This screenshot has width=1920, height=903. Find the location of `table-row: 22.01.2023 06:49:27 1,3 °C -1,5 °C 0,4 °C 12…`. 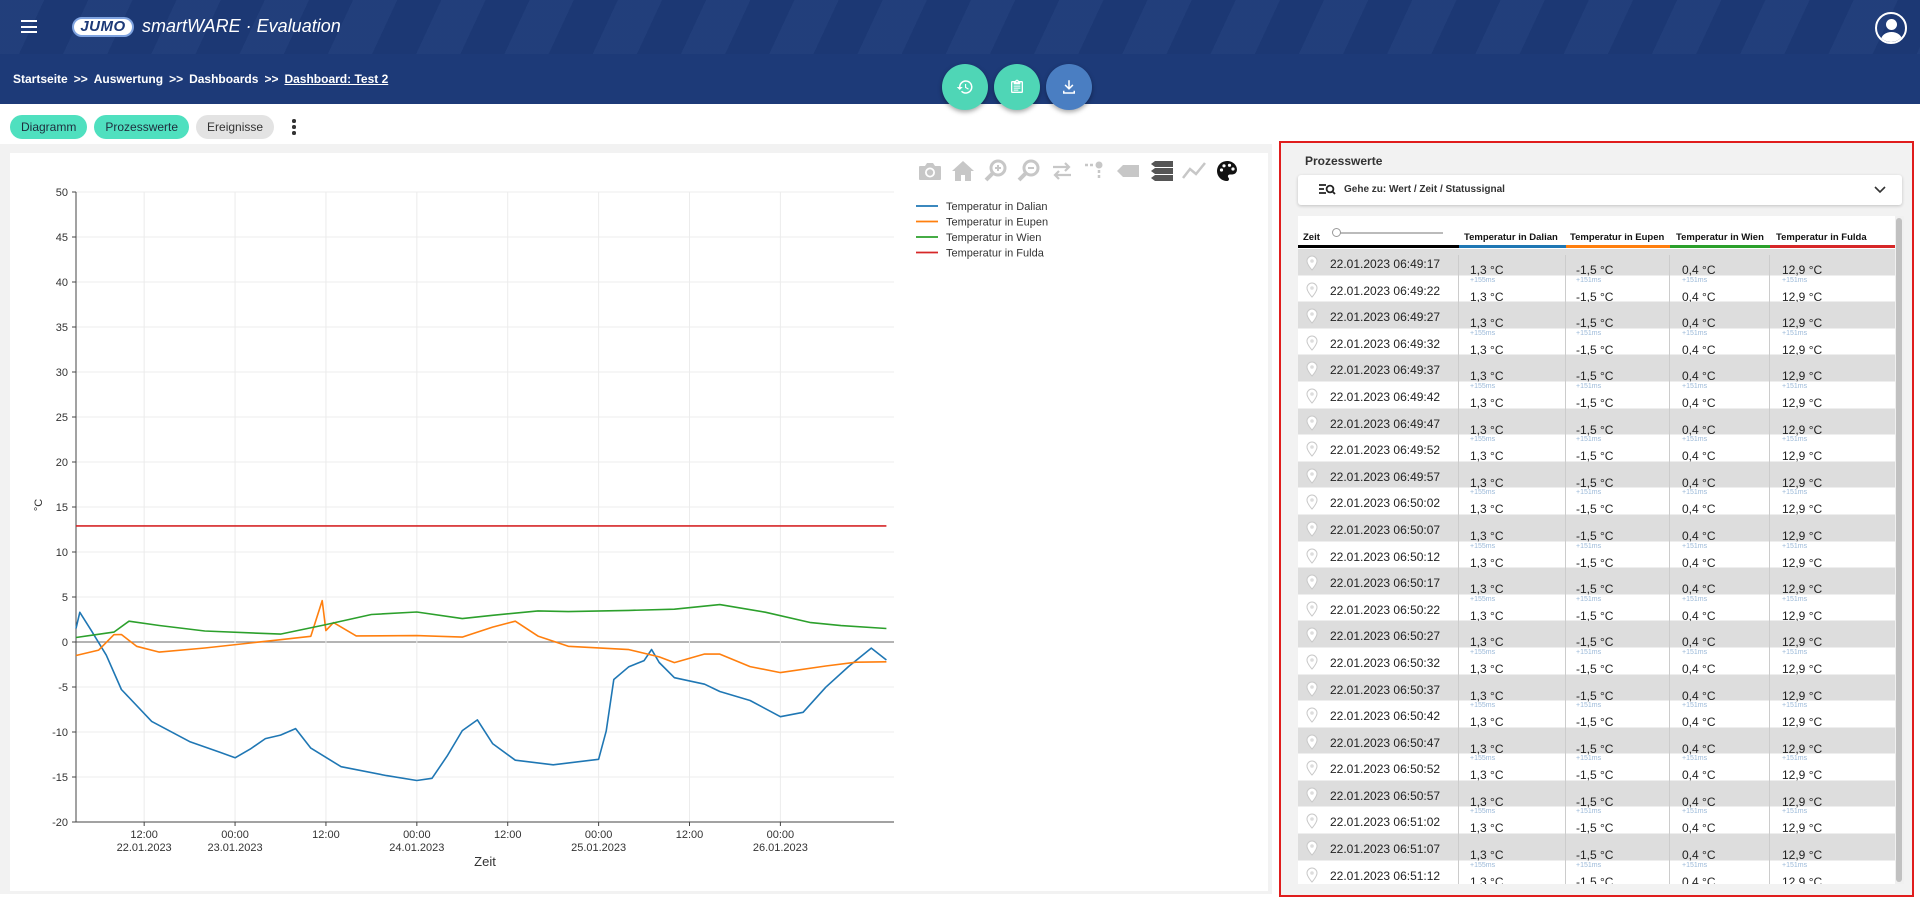

table-row: 22.01.2023 06:49:27 1,3 °C -1,5 °C 0,4 °C 12… is located at coordinates (1596, 316).